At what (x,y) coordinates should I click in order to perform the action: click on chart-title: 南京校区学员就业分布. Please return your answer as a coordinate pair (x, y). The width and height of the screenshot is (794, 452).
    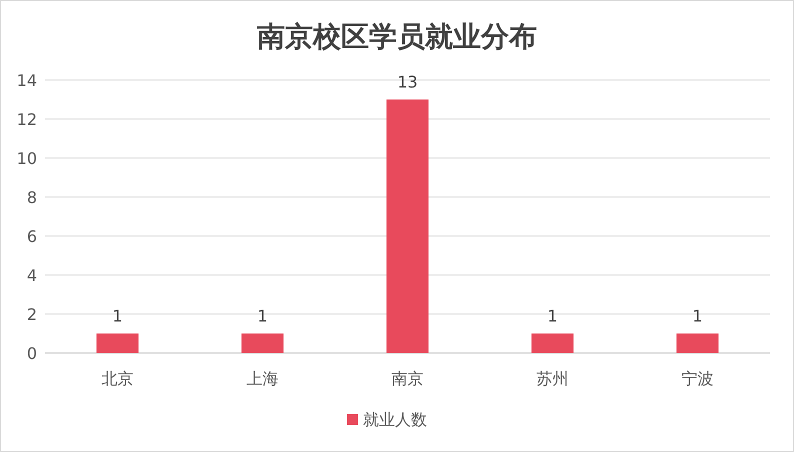
    Looking at the image, I should click on (396, 36).